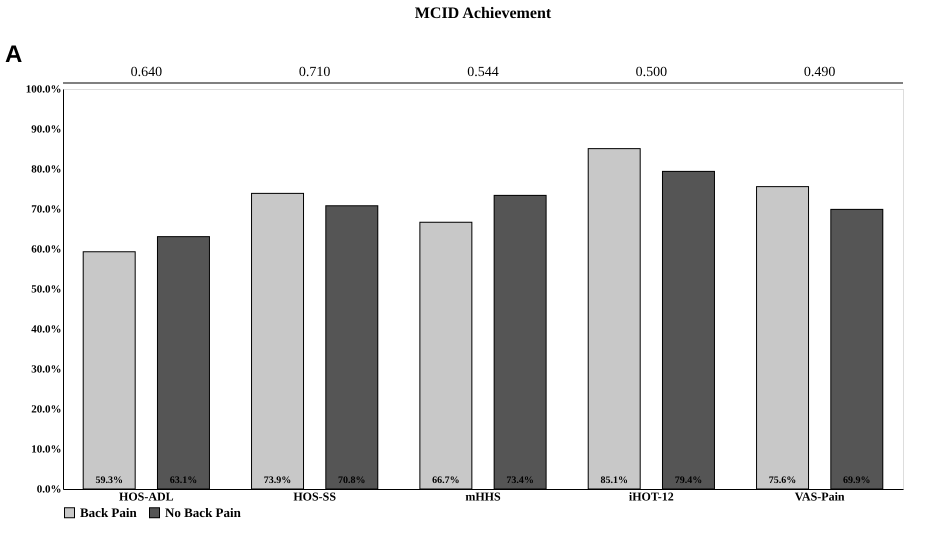  I want to click on data-label: 70.8%, so click(352, 480).